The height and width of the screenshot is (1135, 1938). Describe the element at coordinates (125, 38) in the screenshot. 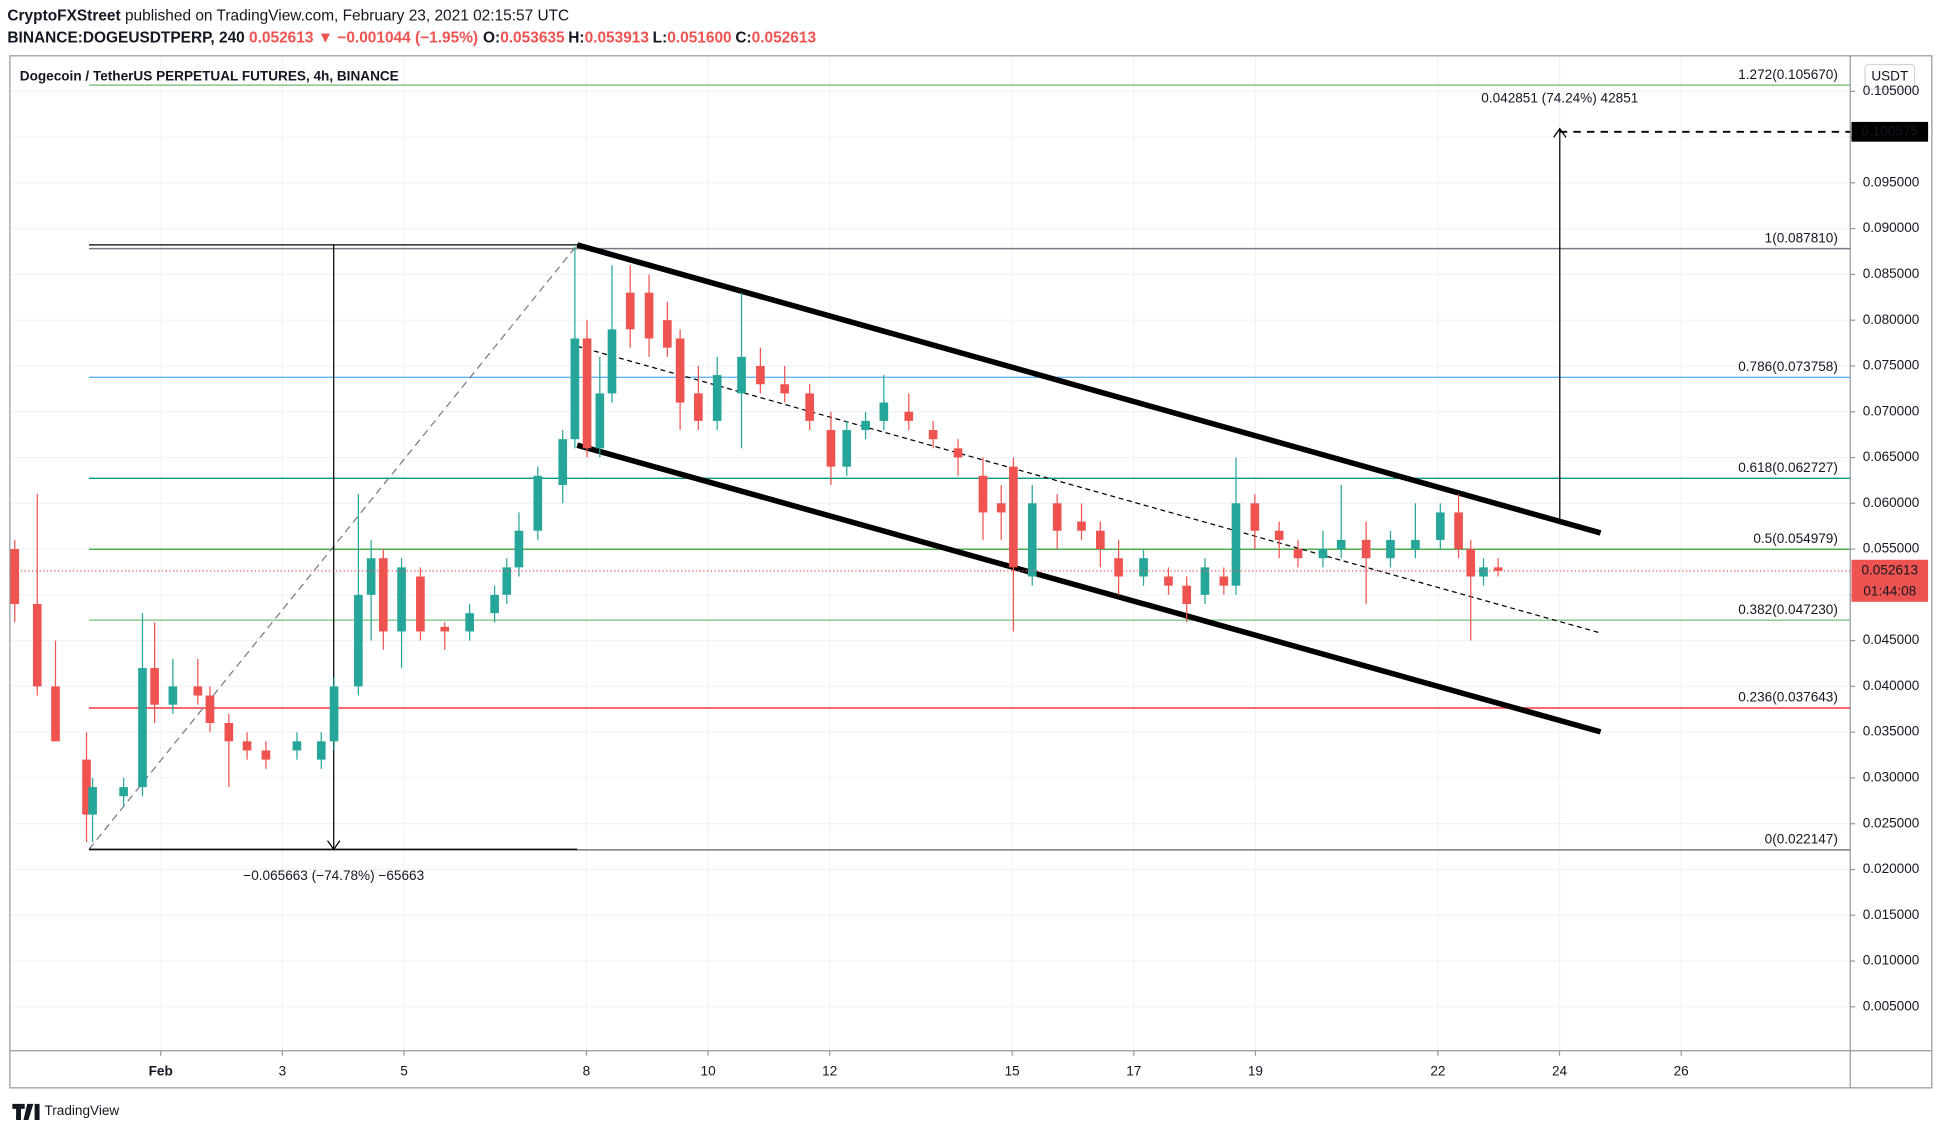

I see `symbol: BINANCE:DOGEUSDTPERP, 240` at that location.